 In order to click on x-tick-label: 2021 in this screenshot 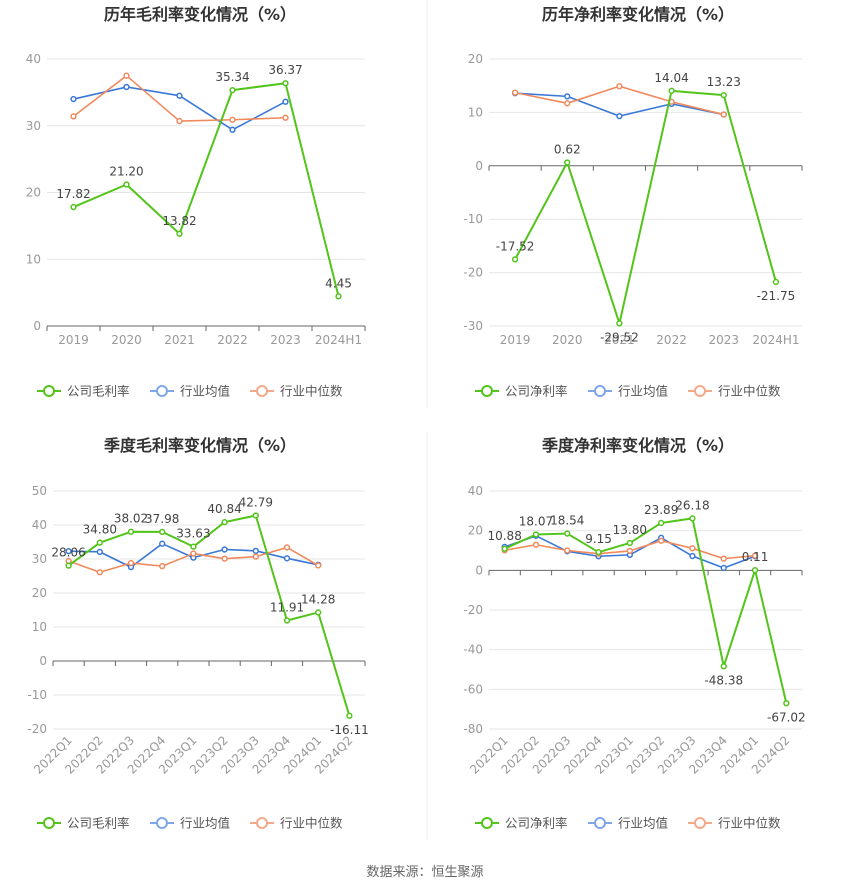, I will do `click(179, 340)`.